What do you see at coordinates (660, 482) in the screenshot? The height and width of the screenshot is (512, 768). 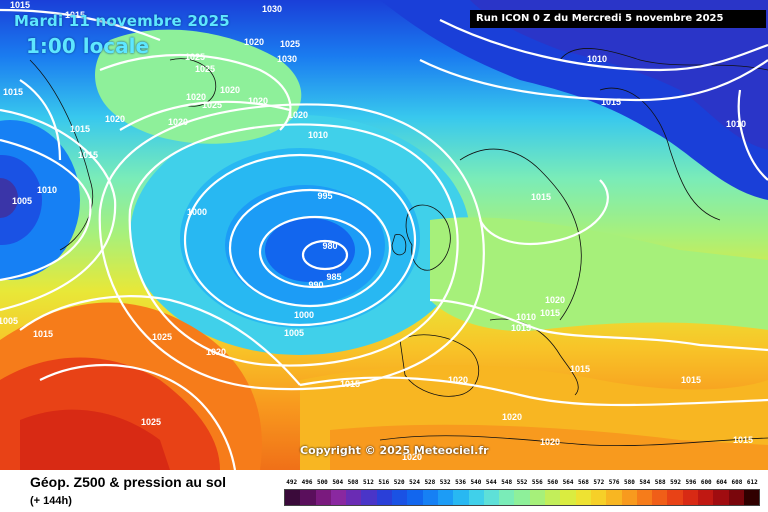 I see `scale-tick-label: 588` at bounding box center [660, 482].